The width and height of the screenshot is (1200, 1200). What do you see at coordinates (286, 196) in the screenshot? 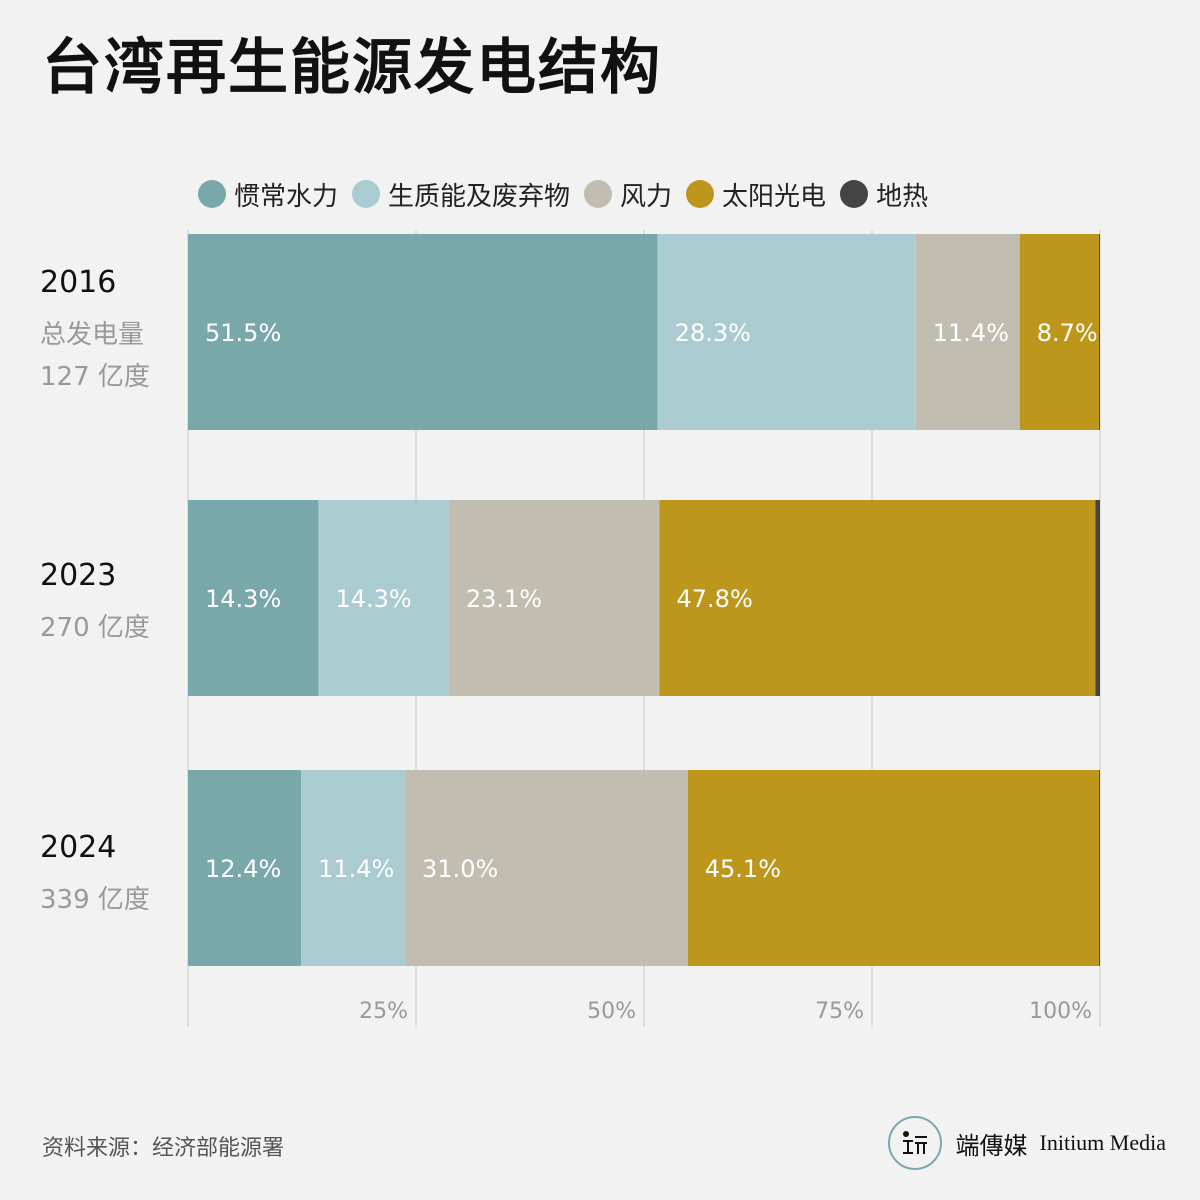
I see `legend-label: 惯常水力` at bounding box center [286, 196].